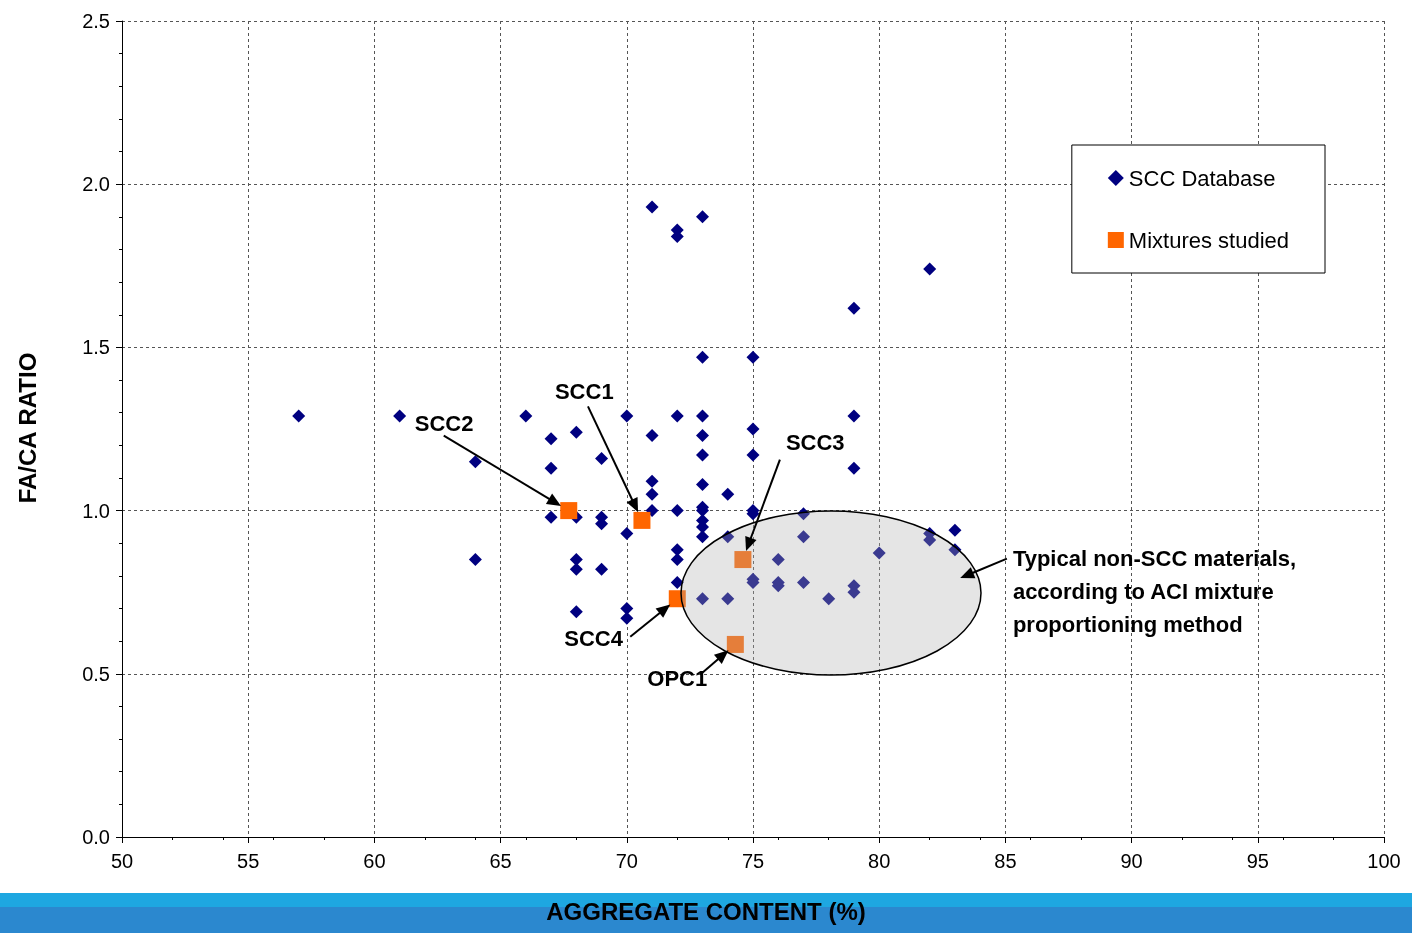 The height and width of the screenshot is (933, 1412). What do you see at coordinates (122, 861) in the screenshot?
I see `x-tick-label: 50` at bounding box center [122, 861].